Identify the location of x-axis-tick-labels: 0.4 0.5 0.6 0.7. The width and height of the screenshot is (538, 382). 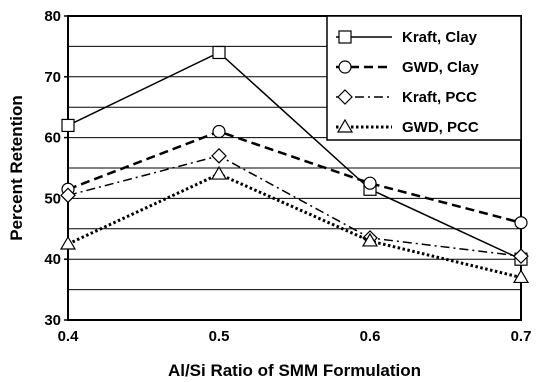
(295, 336).